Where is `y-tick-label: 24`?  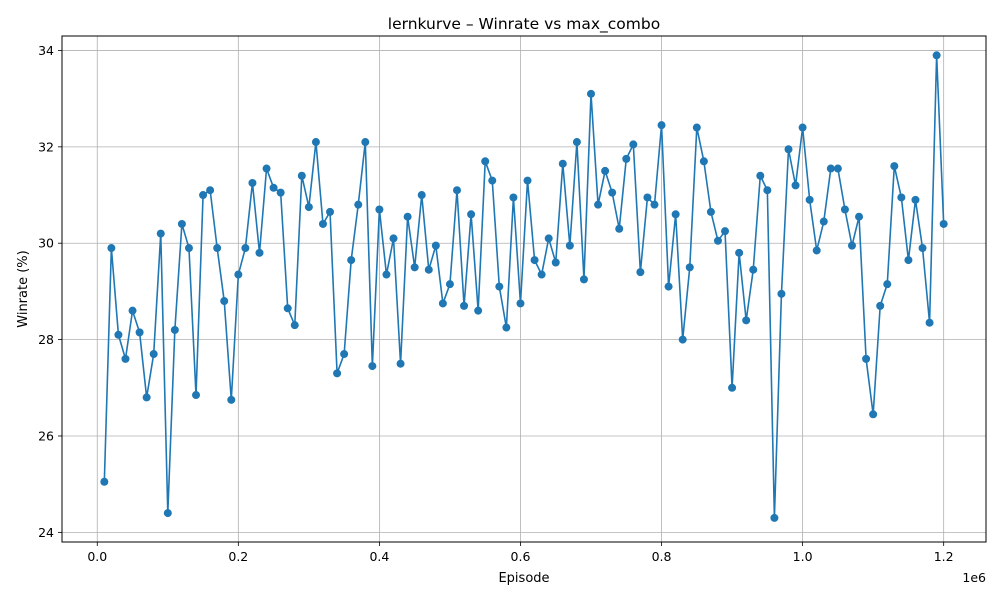 y-tick-label: 24 is located at coordinates (46, 532).